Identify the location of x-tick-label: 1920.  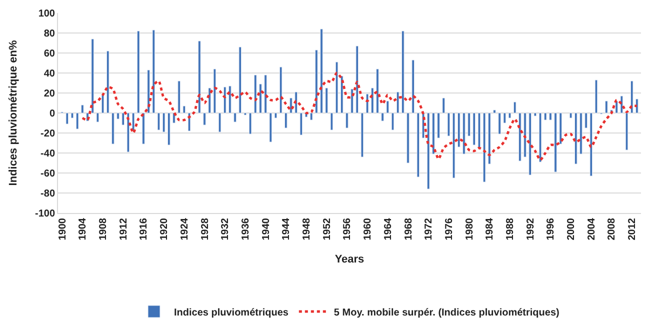
(164, 229).